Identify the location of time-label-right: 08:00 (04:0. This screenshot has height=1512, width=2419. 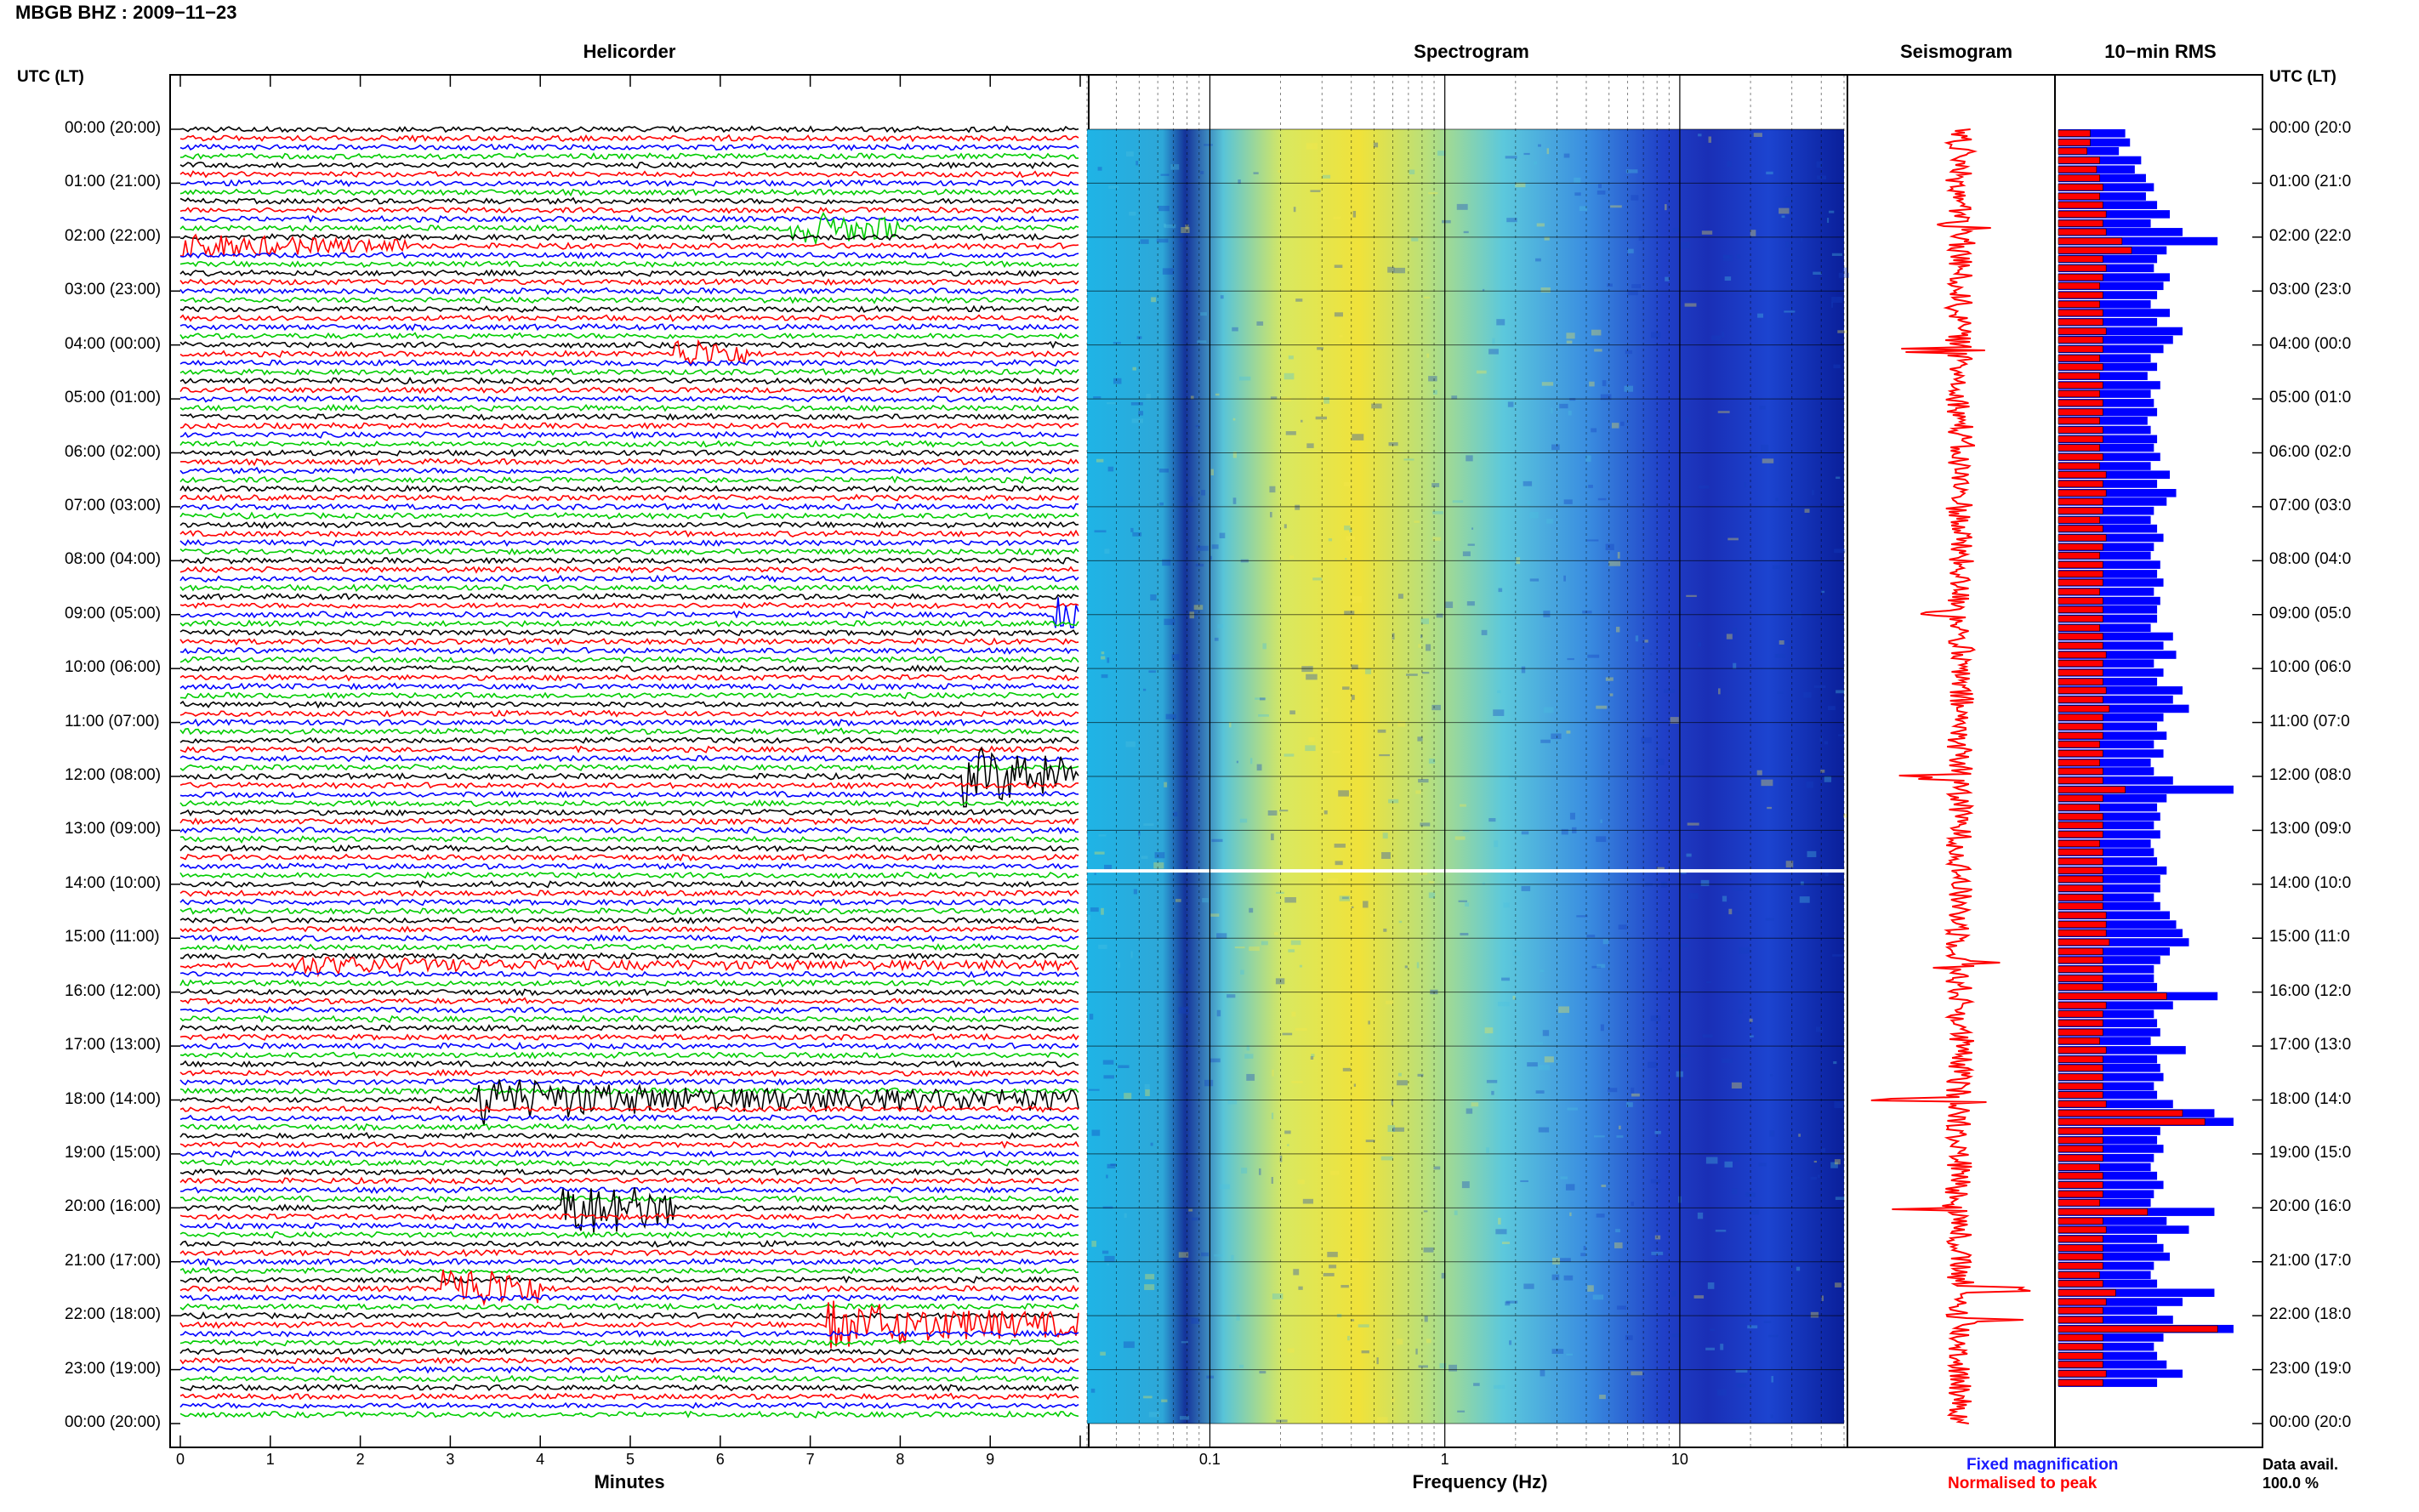
(2310, 559).